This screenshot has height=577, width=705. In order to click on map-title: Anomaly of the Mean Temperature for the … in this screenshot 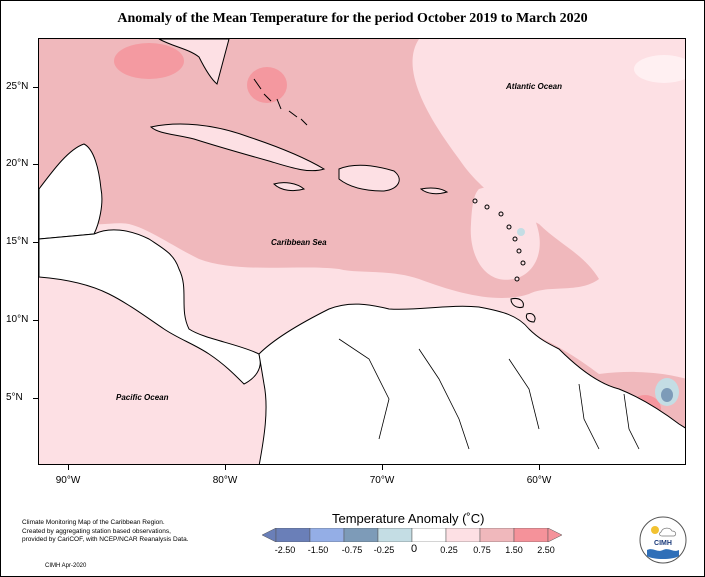, I will do `click(352, 18)`.